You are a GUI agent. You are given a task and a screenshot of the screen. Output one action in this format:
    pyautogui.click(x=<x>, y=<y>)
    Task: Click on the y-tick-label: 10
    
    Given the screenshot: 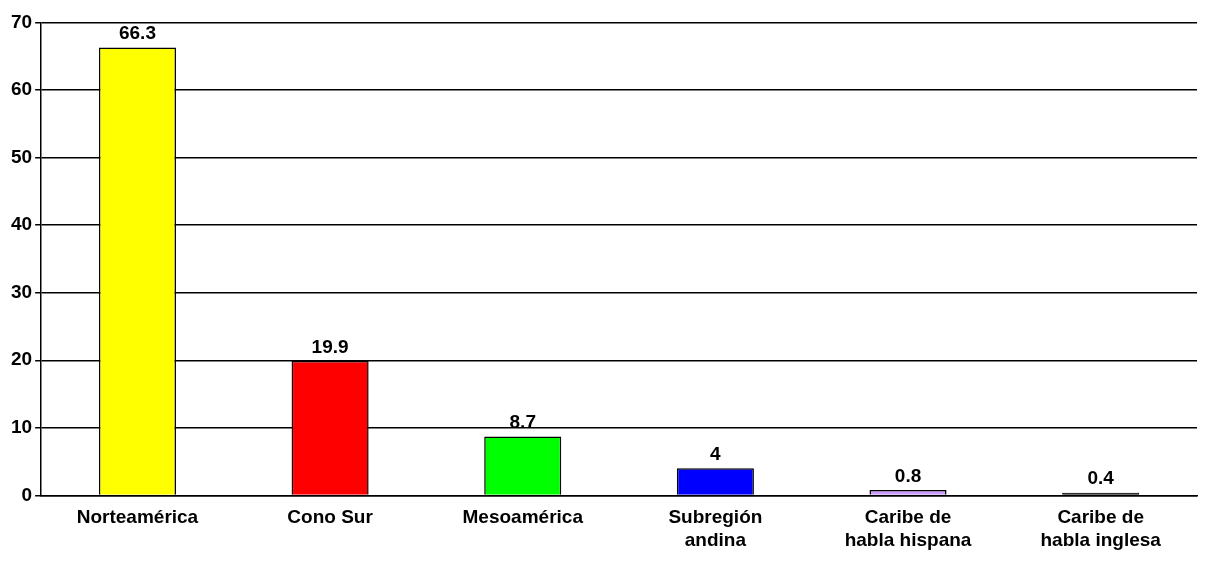 What is the action you would take?
    pyautogui.click(x=21, y=427)
    